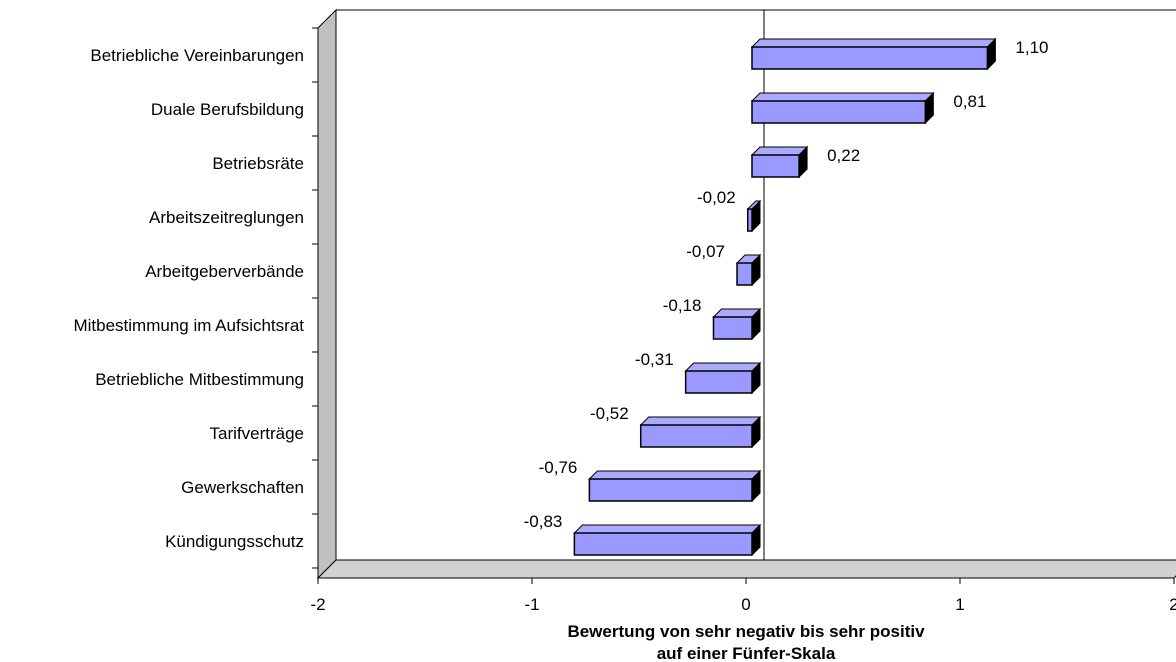  I want to click on data-label: -0,52, so click(609, 413).